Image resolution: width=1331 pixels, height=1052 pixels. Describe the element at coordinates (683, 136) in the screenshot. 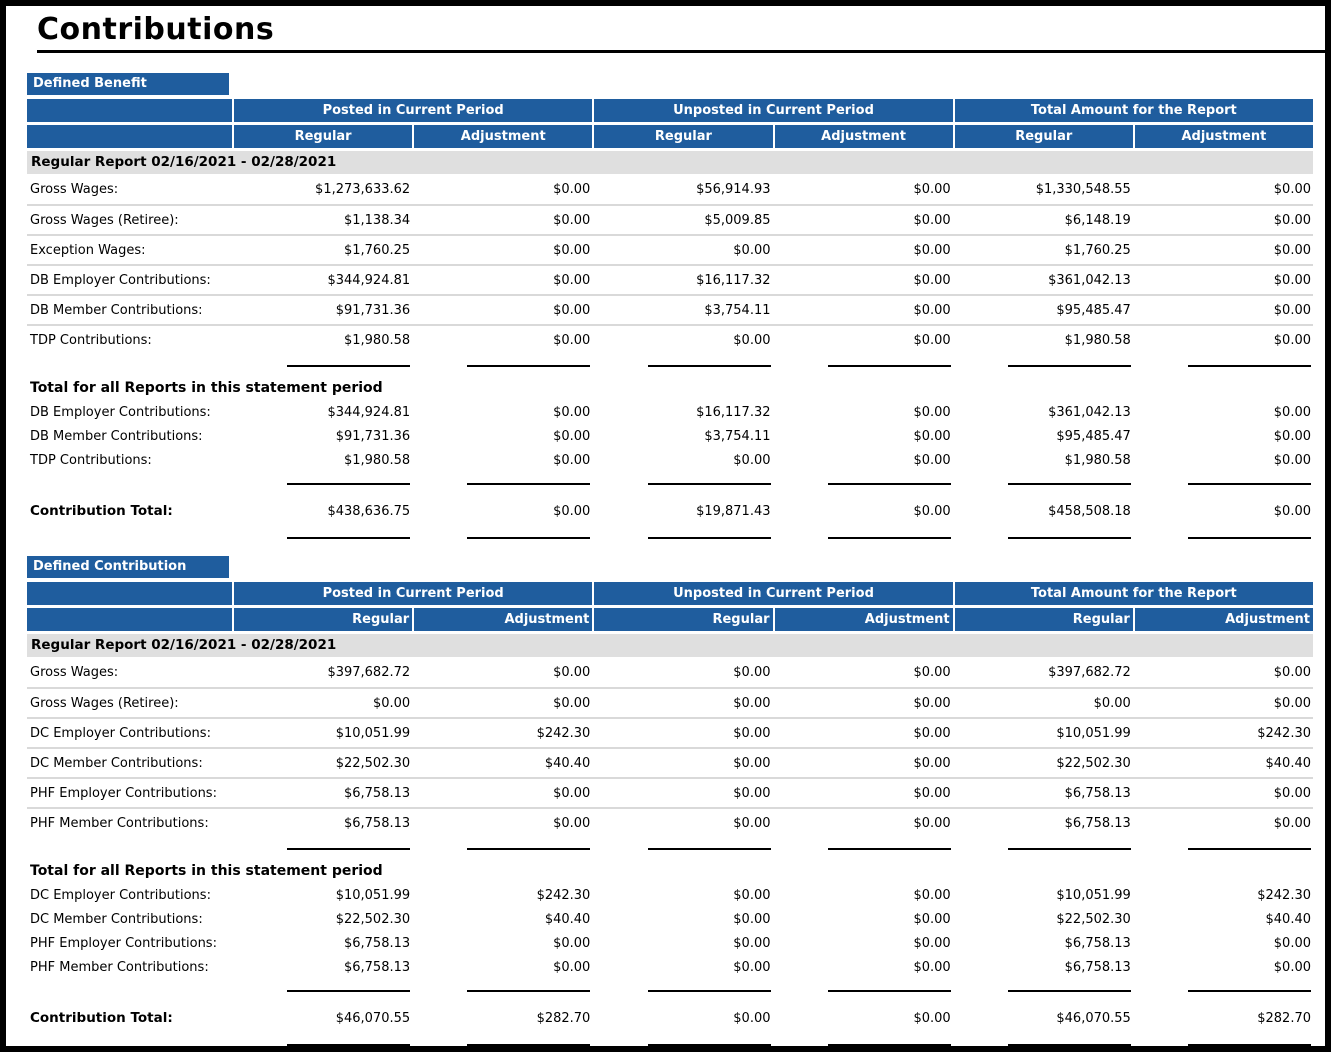

I see `column-subheader: Regular` at that location.